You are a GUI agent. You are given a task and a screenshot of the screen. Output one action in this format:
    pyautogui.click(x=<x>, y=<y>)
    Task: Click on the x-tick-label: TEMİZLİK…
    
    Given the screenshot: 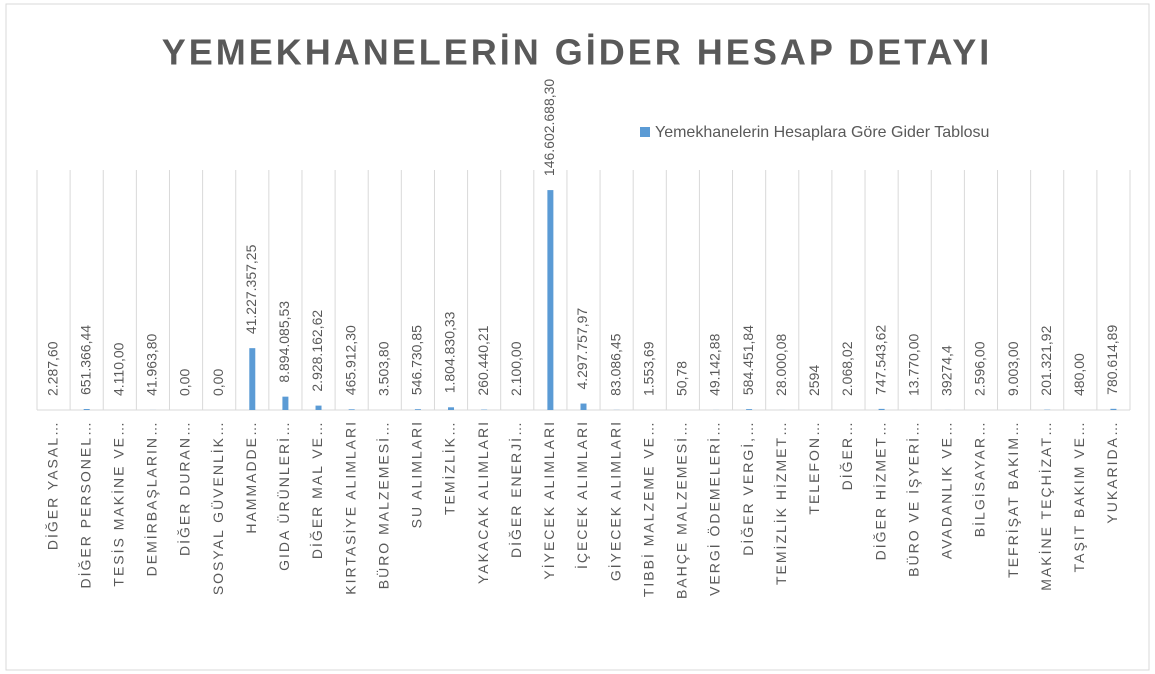 What is the action you would take?
    pyautogui.click(x=449, y=467)
    